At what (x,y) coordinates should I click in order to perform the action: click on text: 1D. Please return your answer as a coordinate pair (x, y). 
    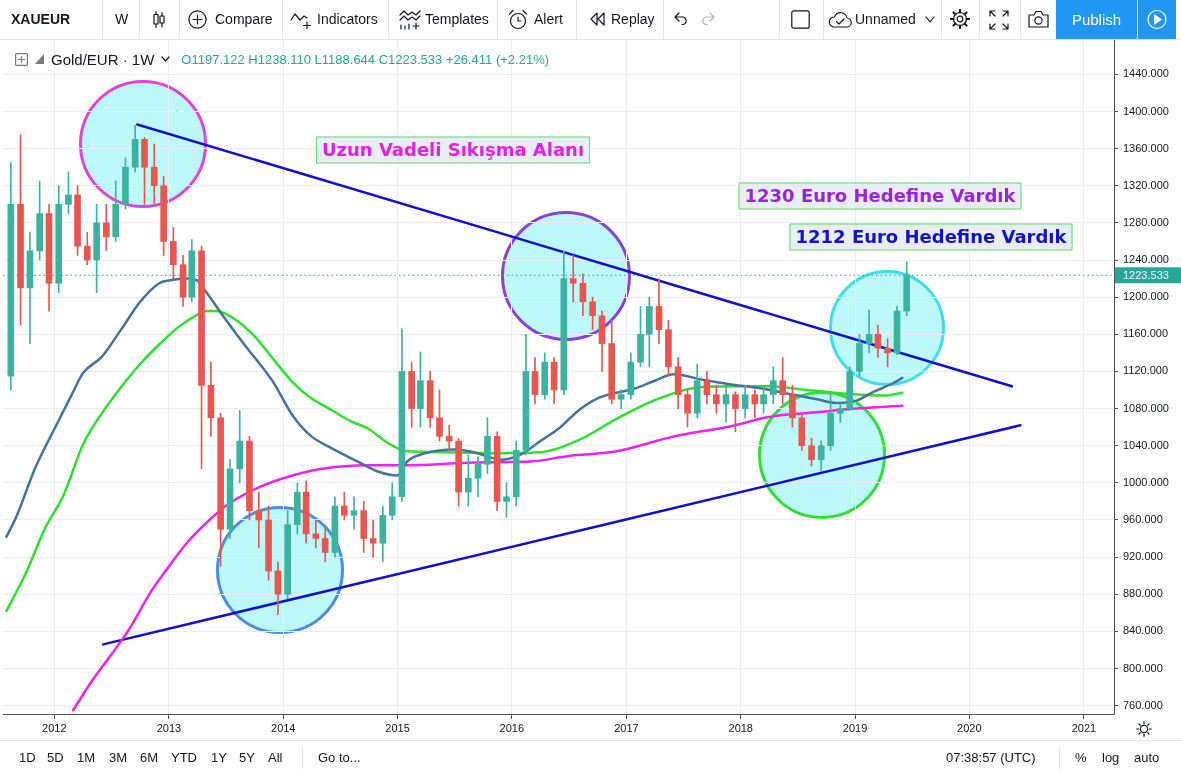
    Looking at the image, I should click on (27, 758).